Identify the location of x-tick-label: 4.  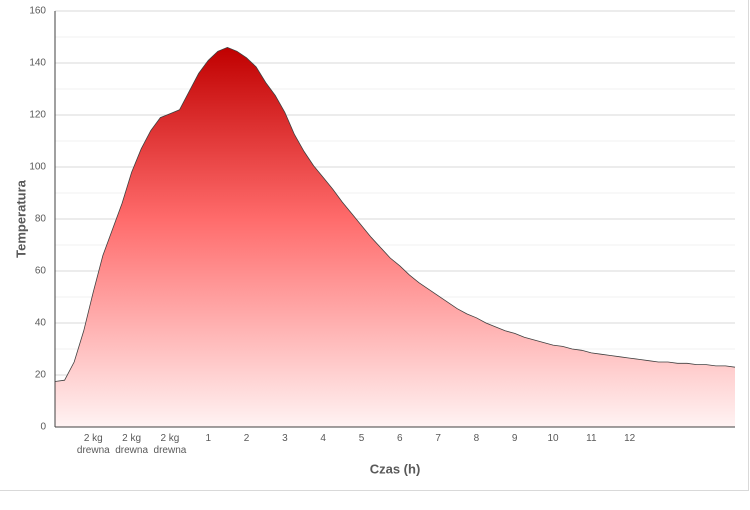
(323, 438).